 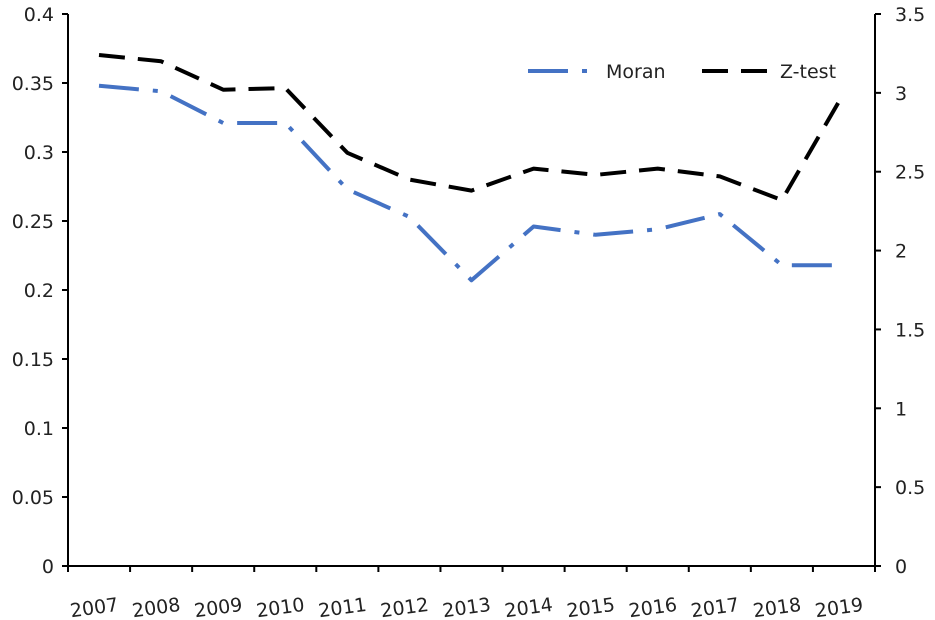 What do you see at coordinates (39, 153) in the screenshot?
I see `y-left-tick-label: 0.3` at bounding box center [39, 153].